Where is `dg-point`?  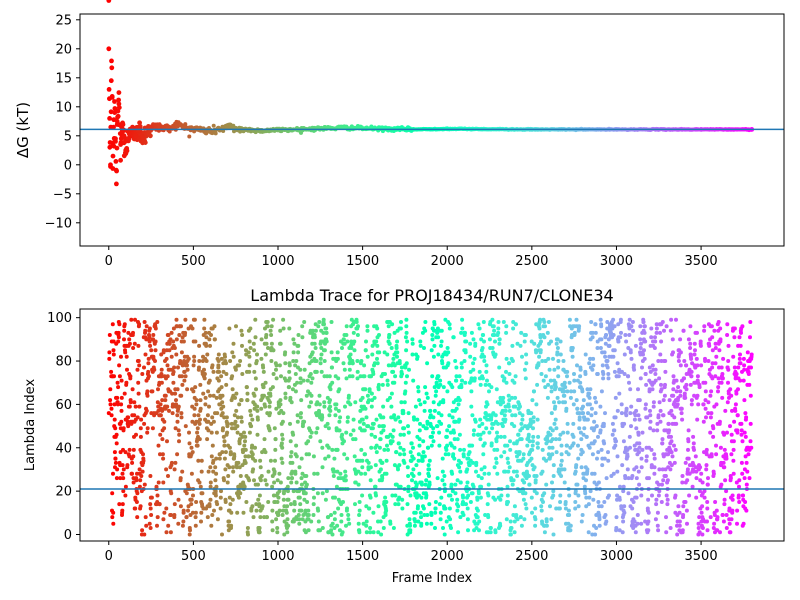
dg-point is located at coordinates (119, 107).